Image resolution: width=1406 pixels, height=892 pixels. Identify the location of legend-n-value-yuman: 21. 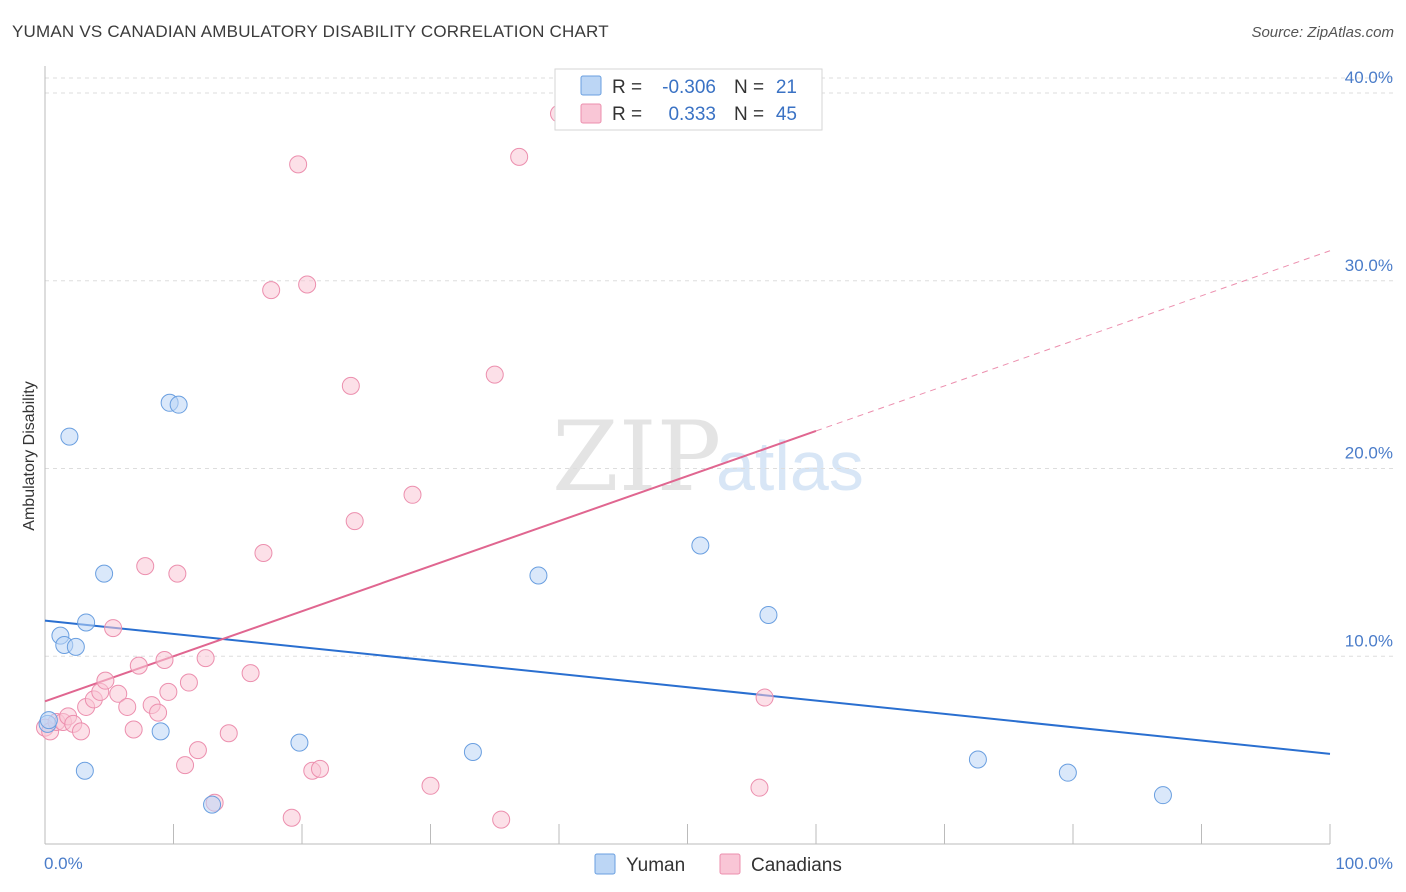
(786, 87).